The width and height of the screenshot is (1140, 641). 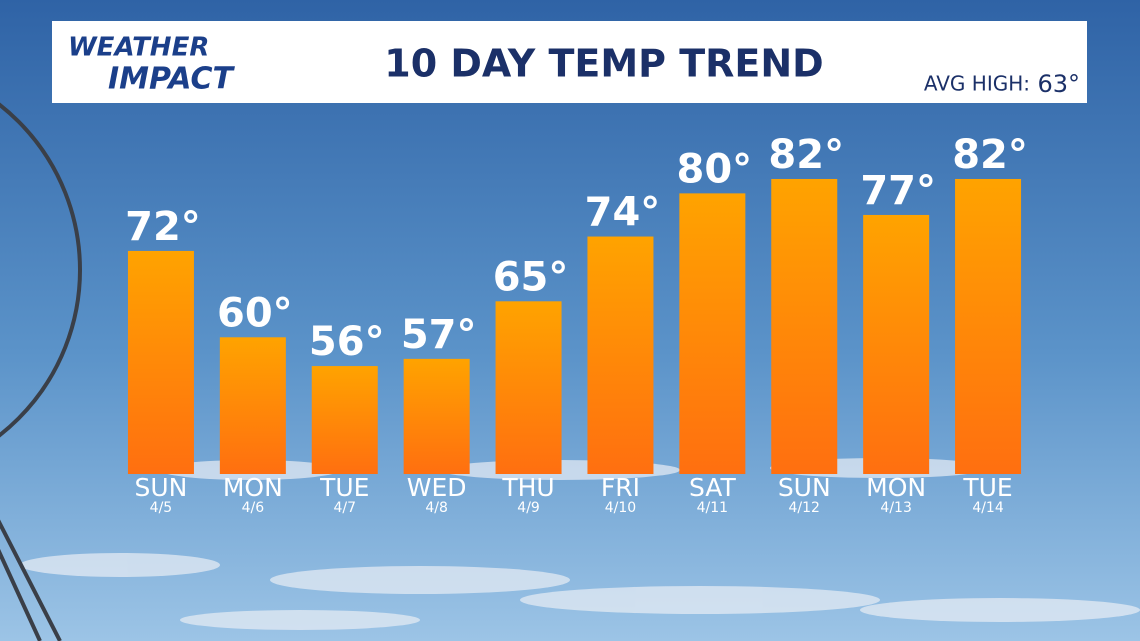 What do you see at coordinates (439, 335) in the screenshot?
I see `value-label: 57°` at bounding box center [439, 335].